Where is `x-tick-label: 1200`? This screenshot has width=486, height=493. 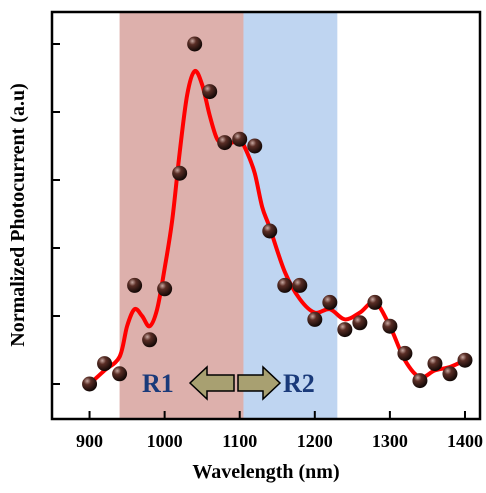
x-tick-label: 1200 is located at coordinates (315, 441).